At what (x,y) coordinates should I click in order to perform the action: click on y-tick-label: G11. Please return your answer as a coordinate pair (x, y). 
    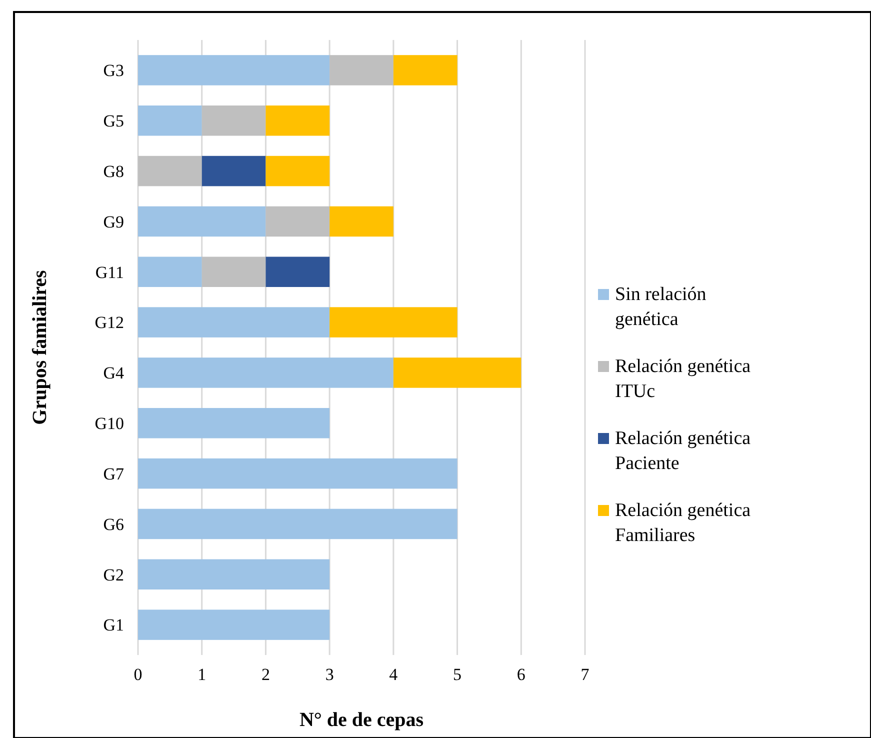
    Looking at the image, I should click on (109, 272).